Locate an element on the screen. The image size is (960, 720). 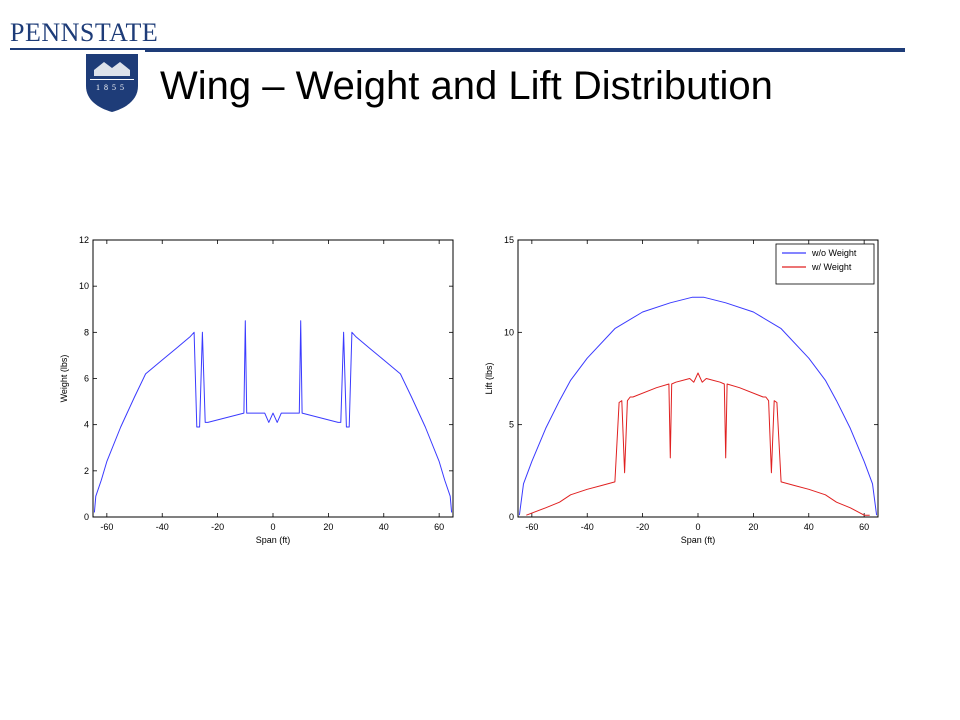
legend: w/o Weight w/ Weight is located at coordinates (825, 264).